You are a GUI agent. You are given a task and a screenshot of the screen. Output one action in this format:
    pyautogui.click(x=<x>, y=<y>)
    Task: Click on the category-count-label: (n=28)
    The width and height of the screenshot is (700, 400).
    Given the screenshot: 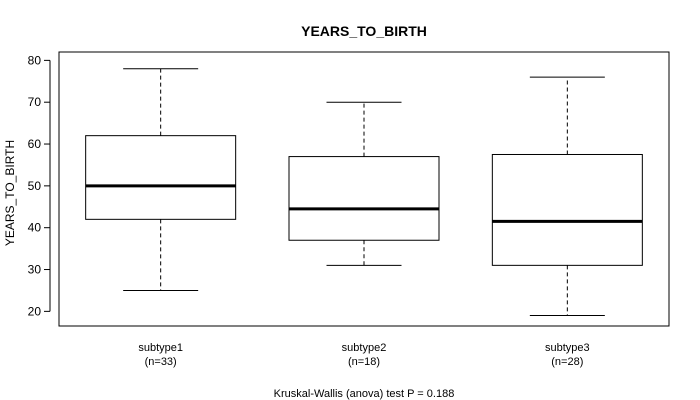 What is the action you would take?
    pyautogui.click(x=567, y=362)
    